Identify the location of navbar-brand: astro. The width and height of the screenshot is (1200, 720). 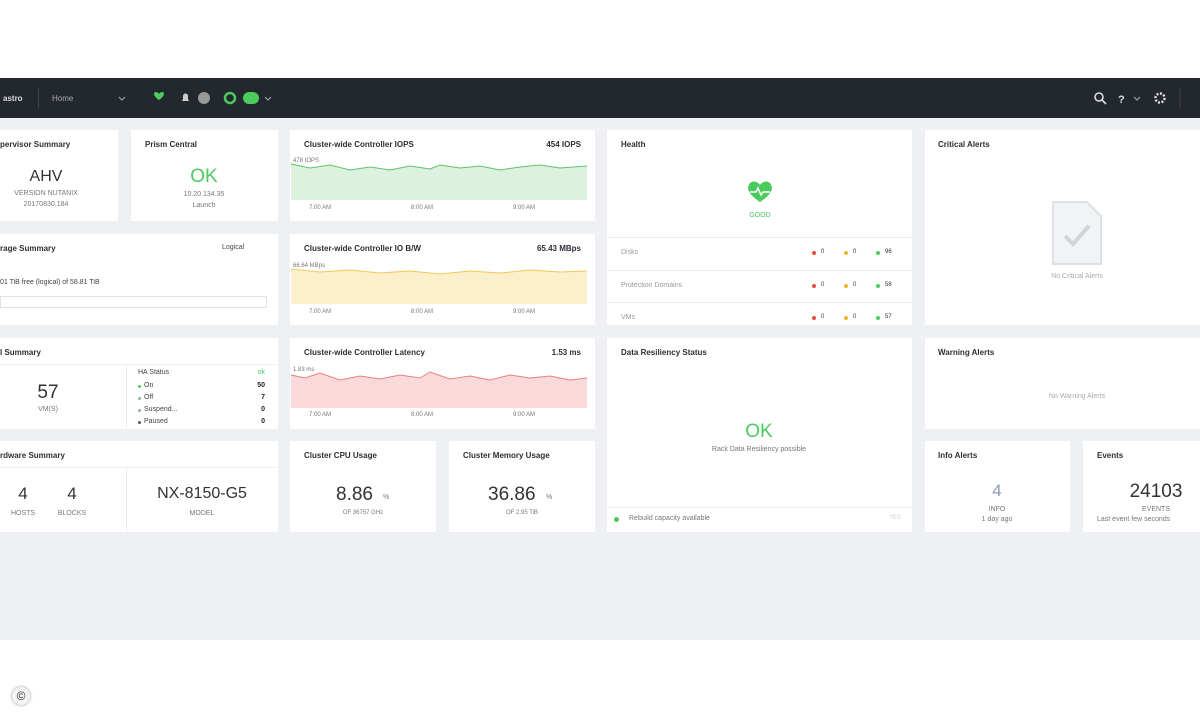
(13, 98).